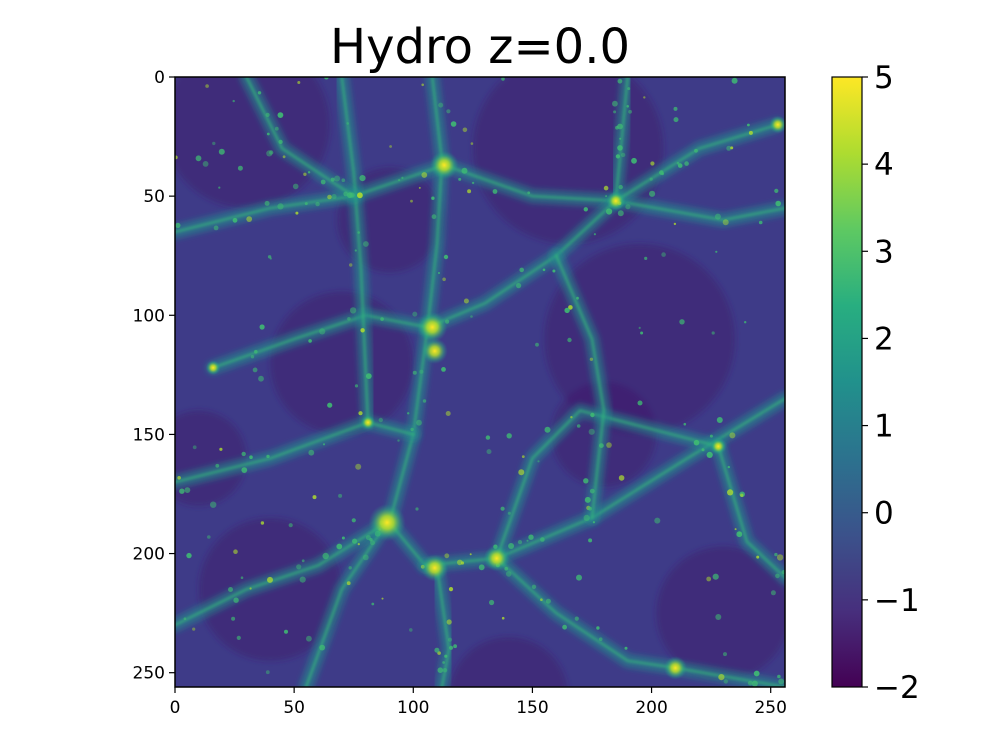  What do you see at coordinates (891, 383) in the screenshot?
I see `colorbar-axis: 5 4 3 2 1 0 −1 −2` at bounding box center [891, 383].